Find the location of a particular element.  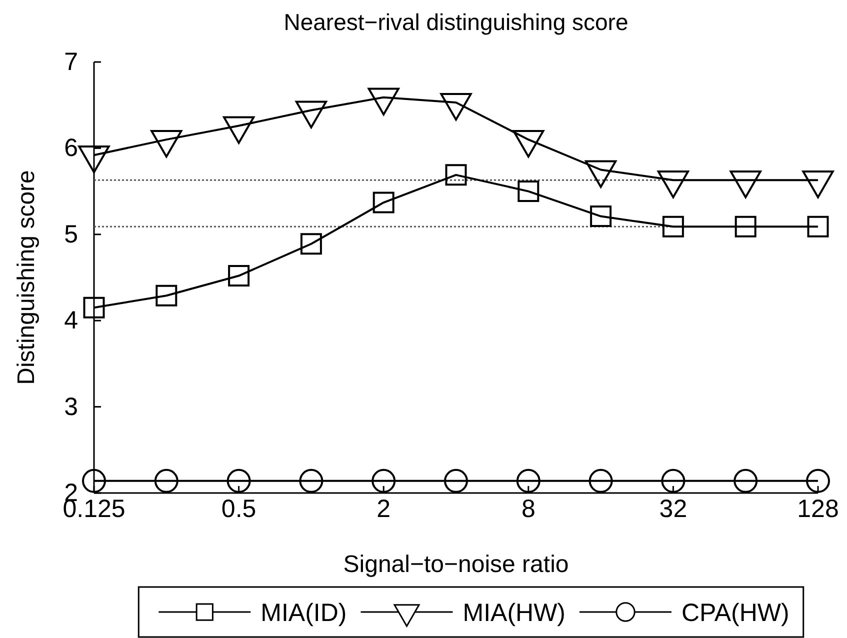

y-tick-label: 3 is located at coordinates (71, 406).